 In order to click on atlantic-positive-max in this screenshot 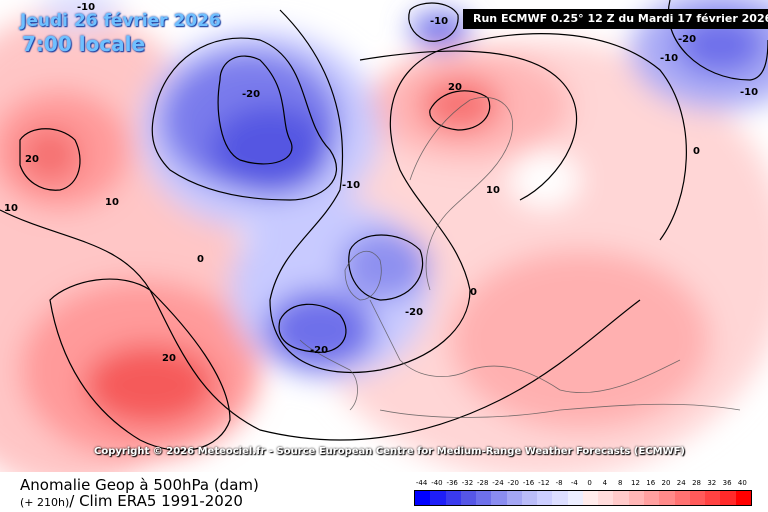, I will do `click(150, 385)`.